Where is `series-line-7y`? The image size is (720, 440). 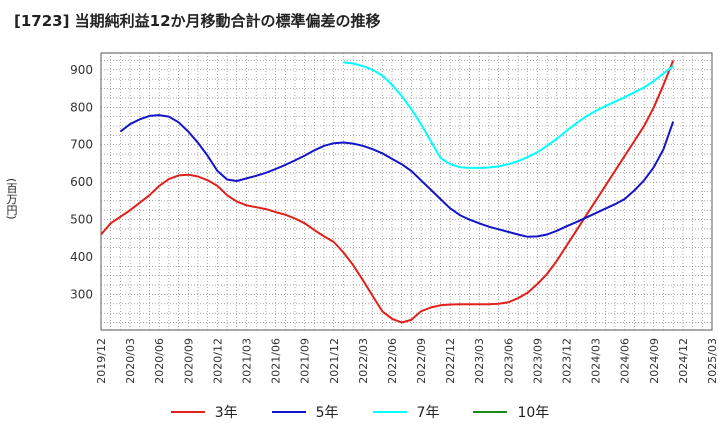 series-line-7y is located at coordinates (508, 115).